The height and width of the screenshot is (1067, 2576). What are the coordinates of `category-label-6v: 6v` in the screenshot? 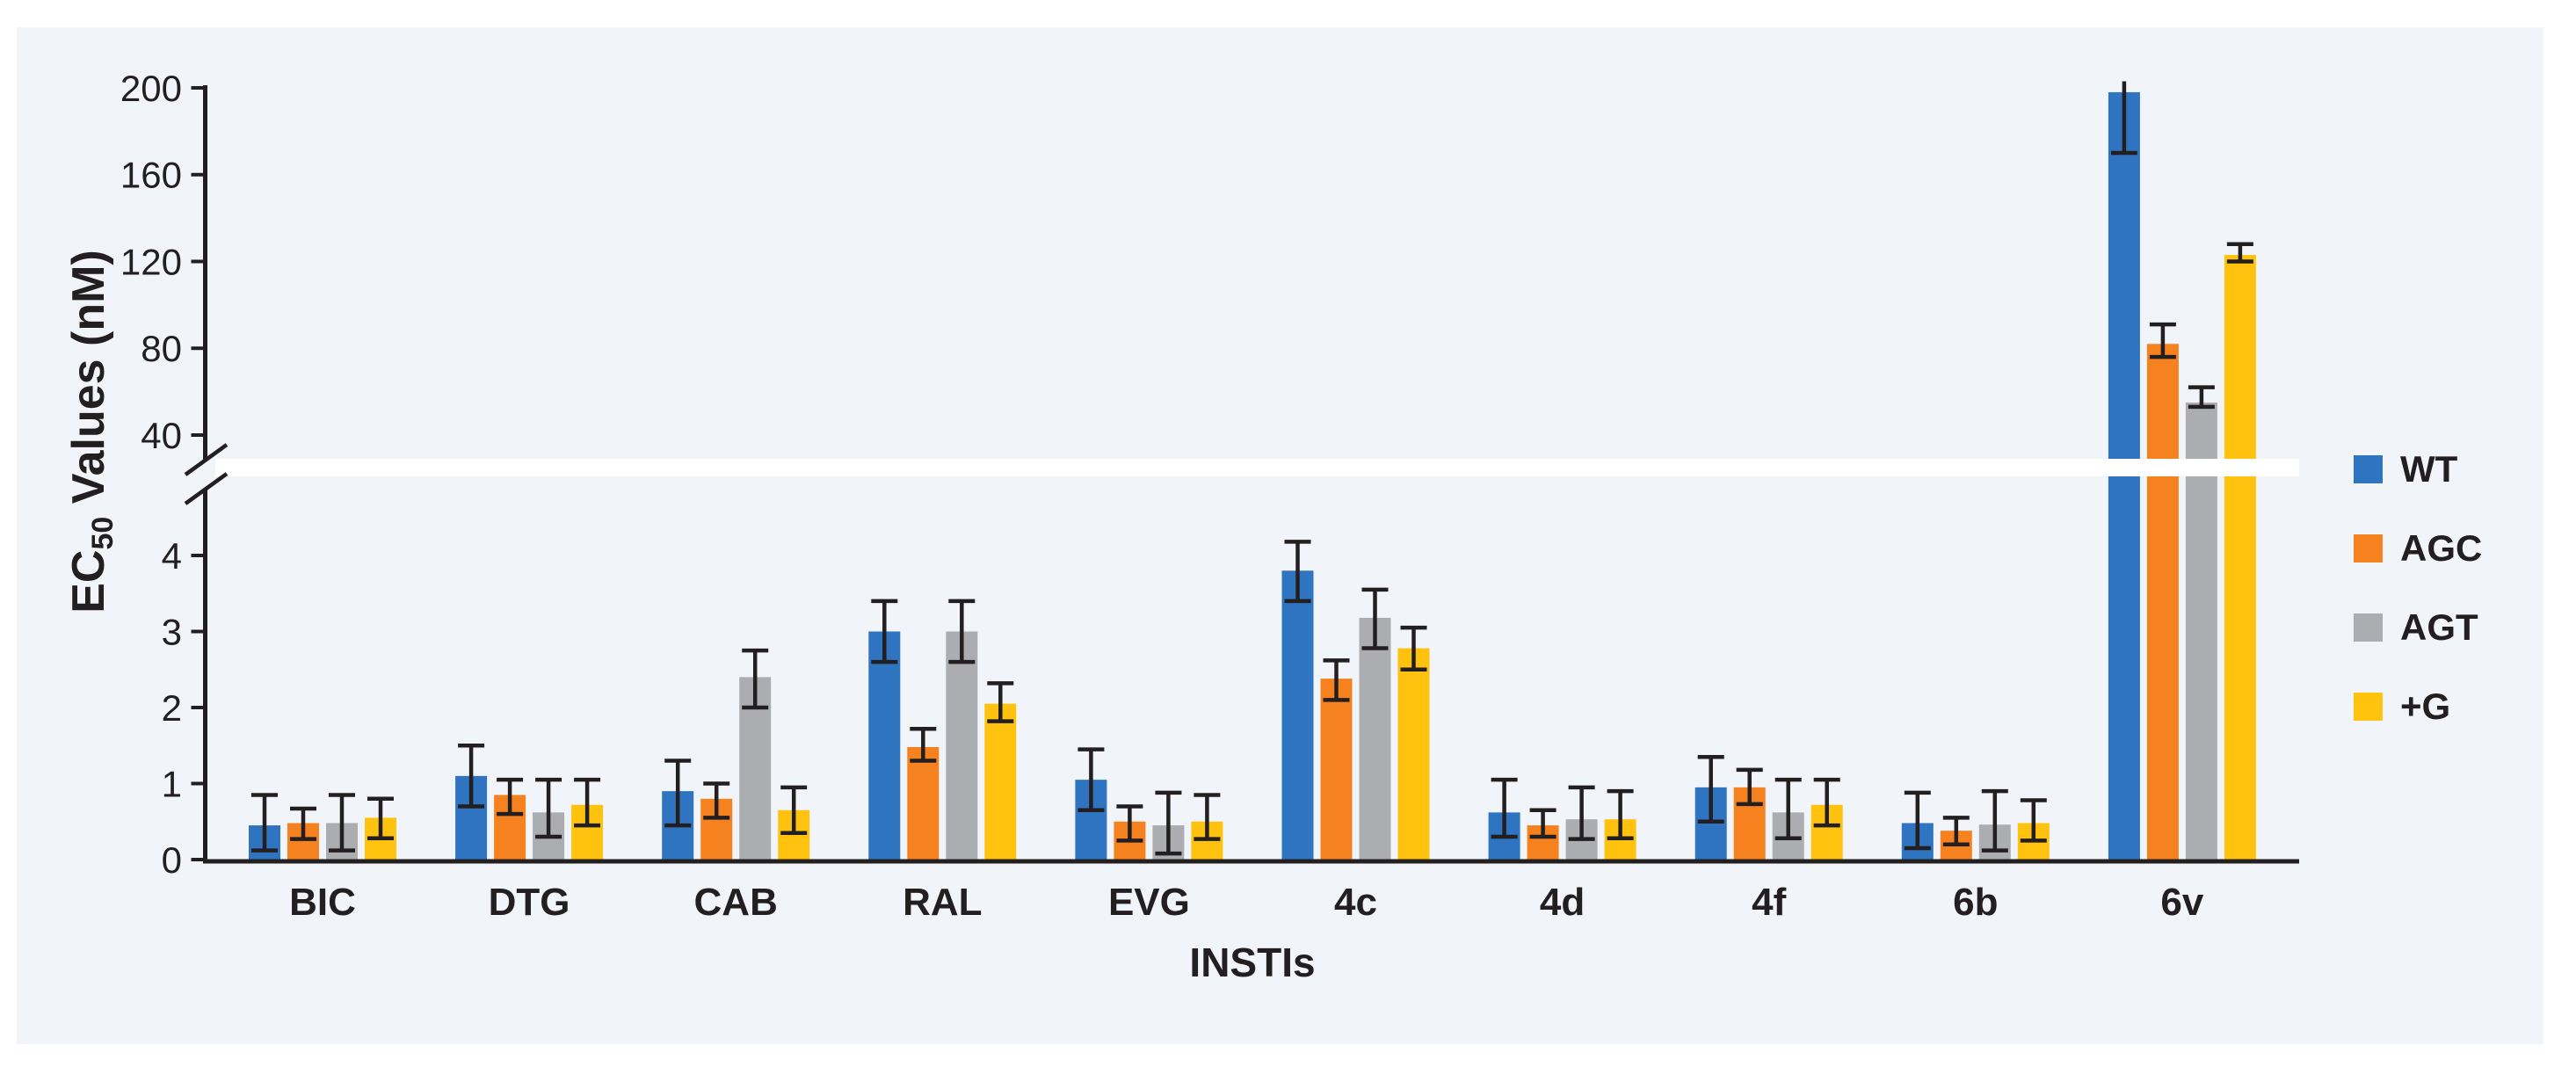 It's located at (2181, 902).